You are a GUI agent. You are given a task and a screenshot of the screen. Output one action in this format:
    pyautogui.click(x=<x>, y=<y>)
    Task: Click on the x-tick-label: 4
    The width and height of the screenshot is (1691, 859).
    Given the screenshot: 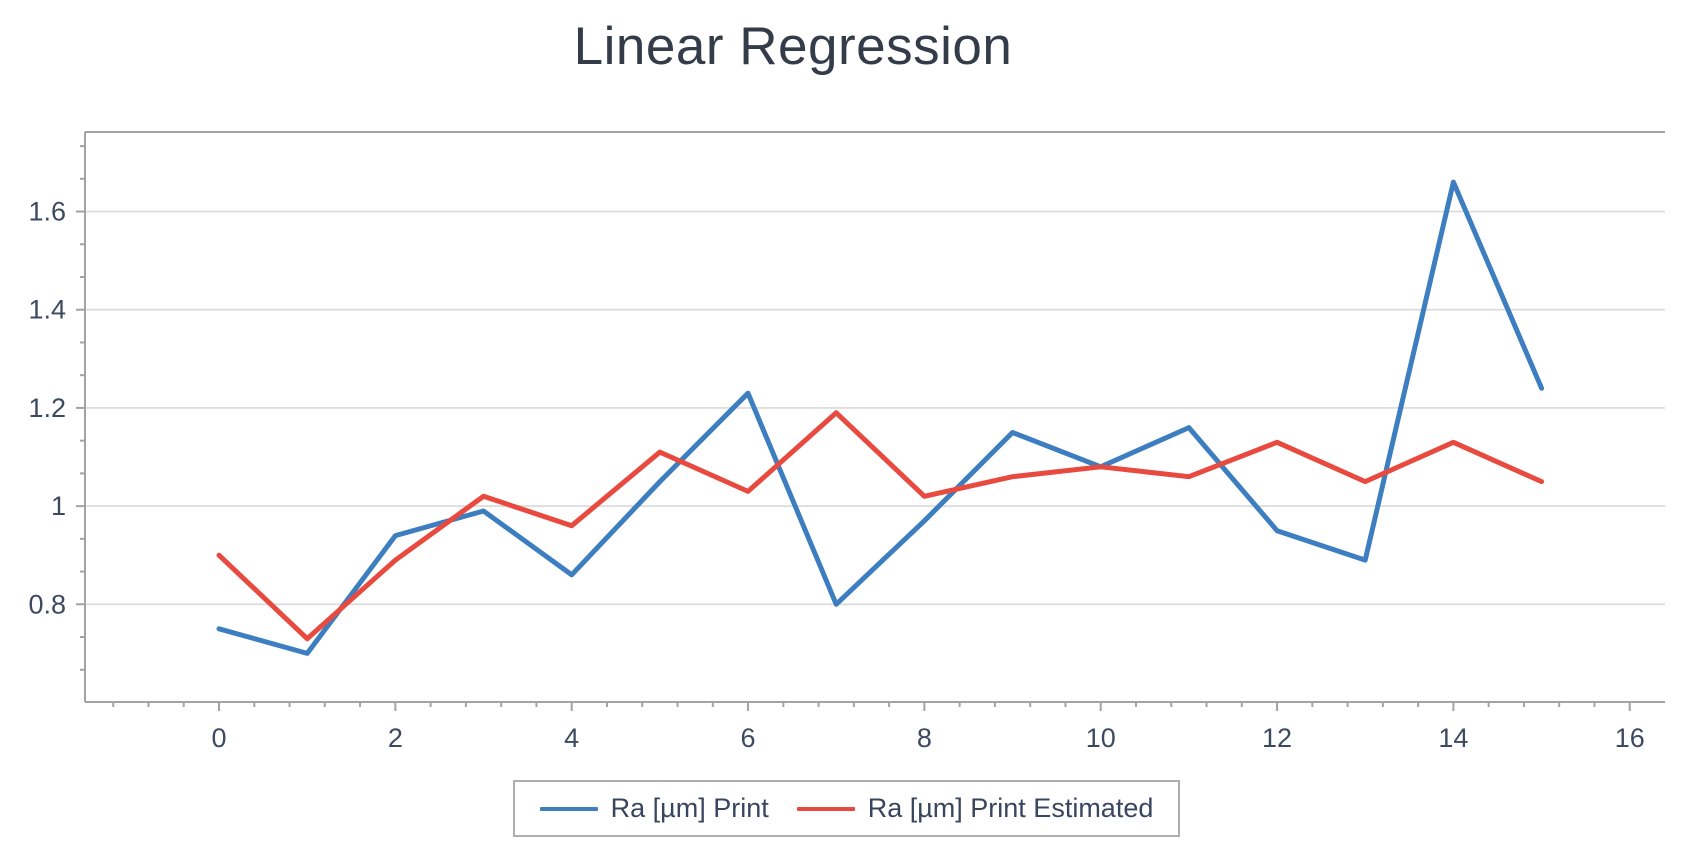 What is the action you would take?
    pyautogui.click(x=571, y=738)
    